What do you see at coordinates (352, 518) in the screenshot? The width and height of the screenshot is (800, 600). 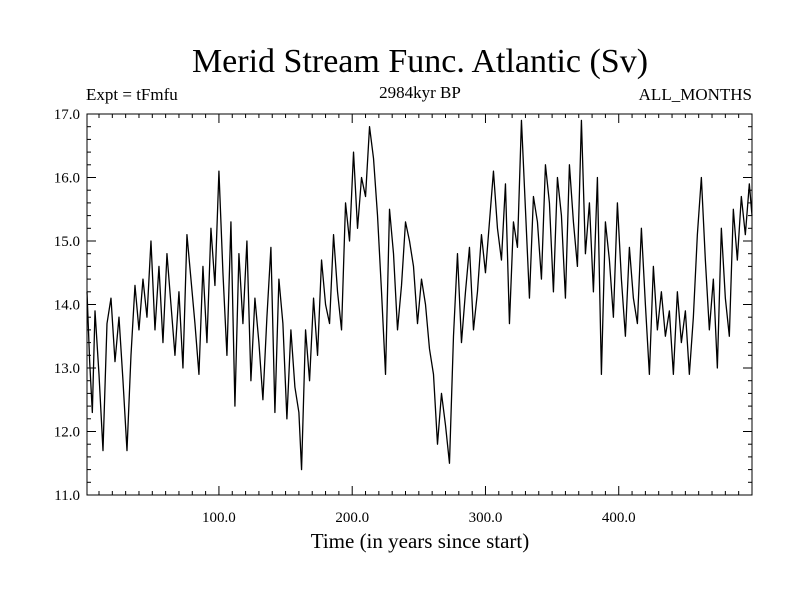 I see `x-tick-label: 200.0` at bounding box center [352, 518].